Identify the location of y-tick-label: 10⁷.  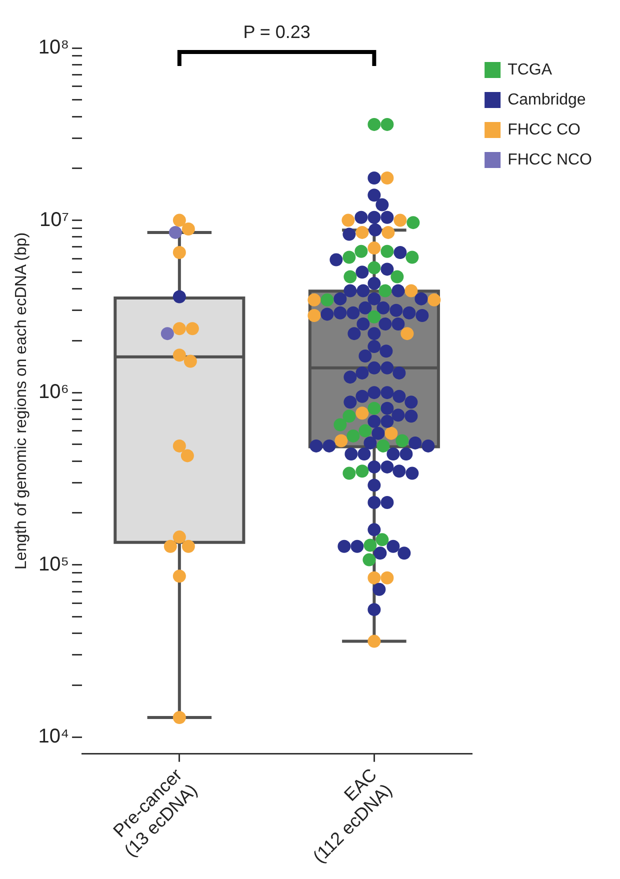
(55, 219).